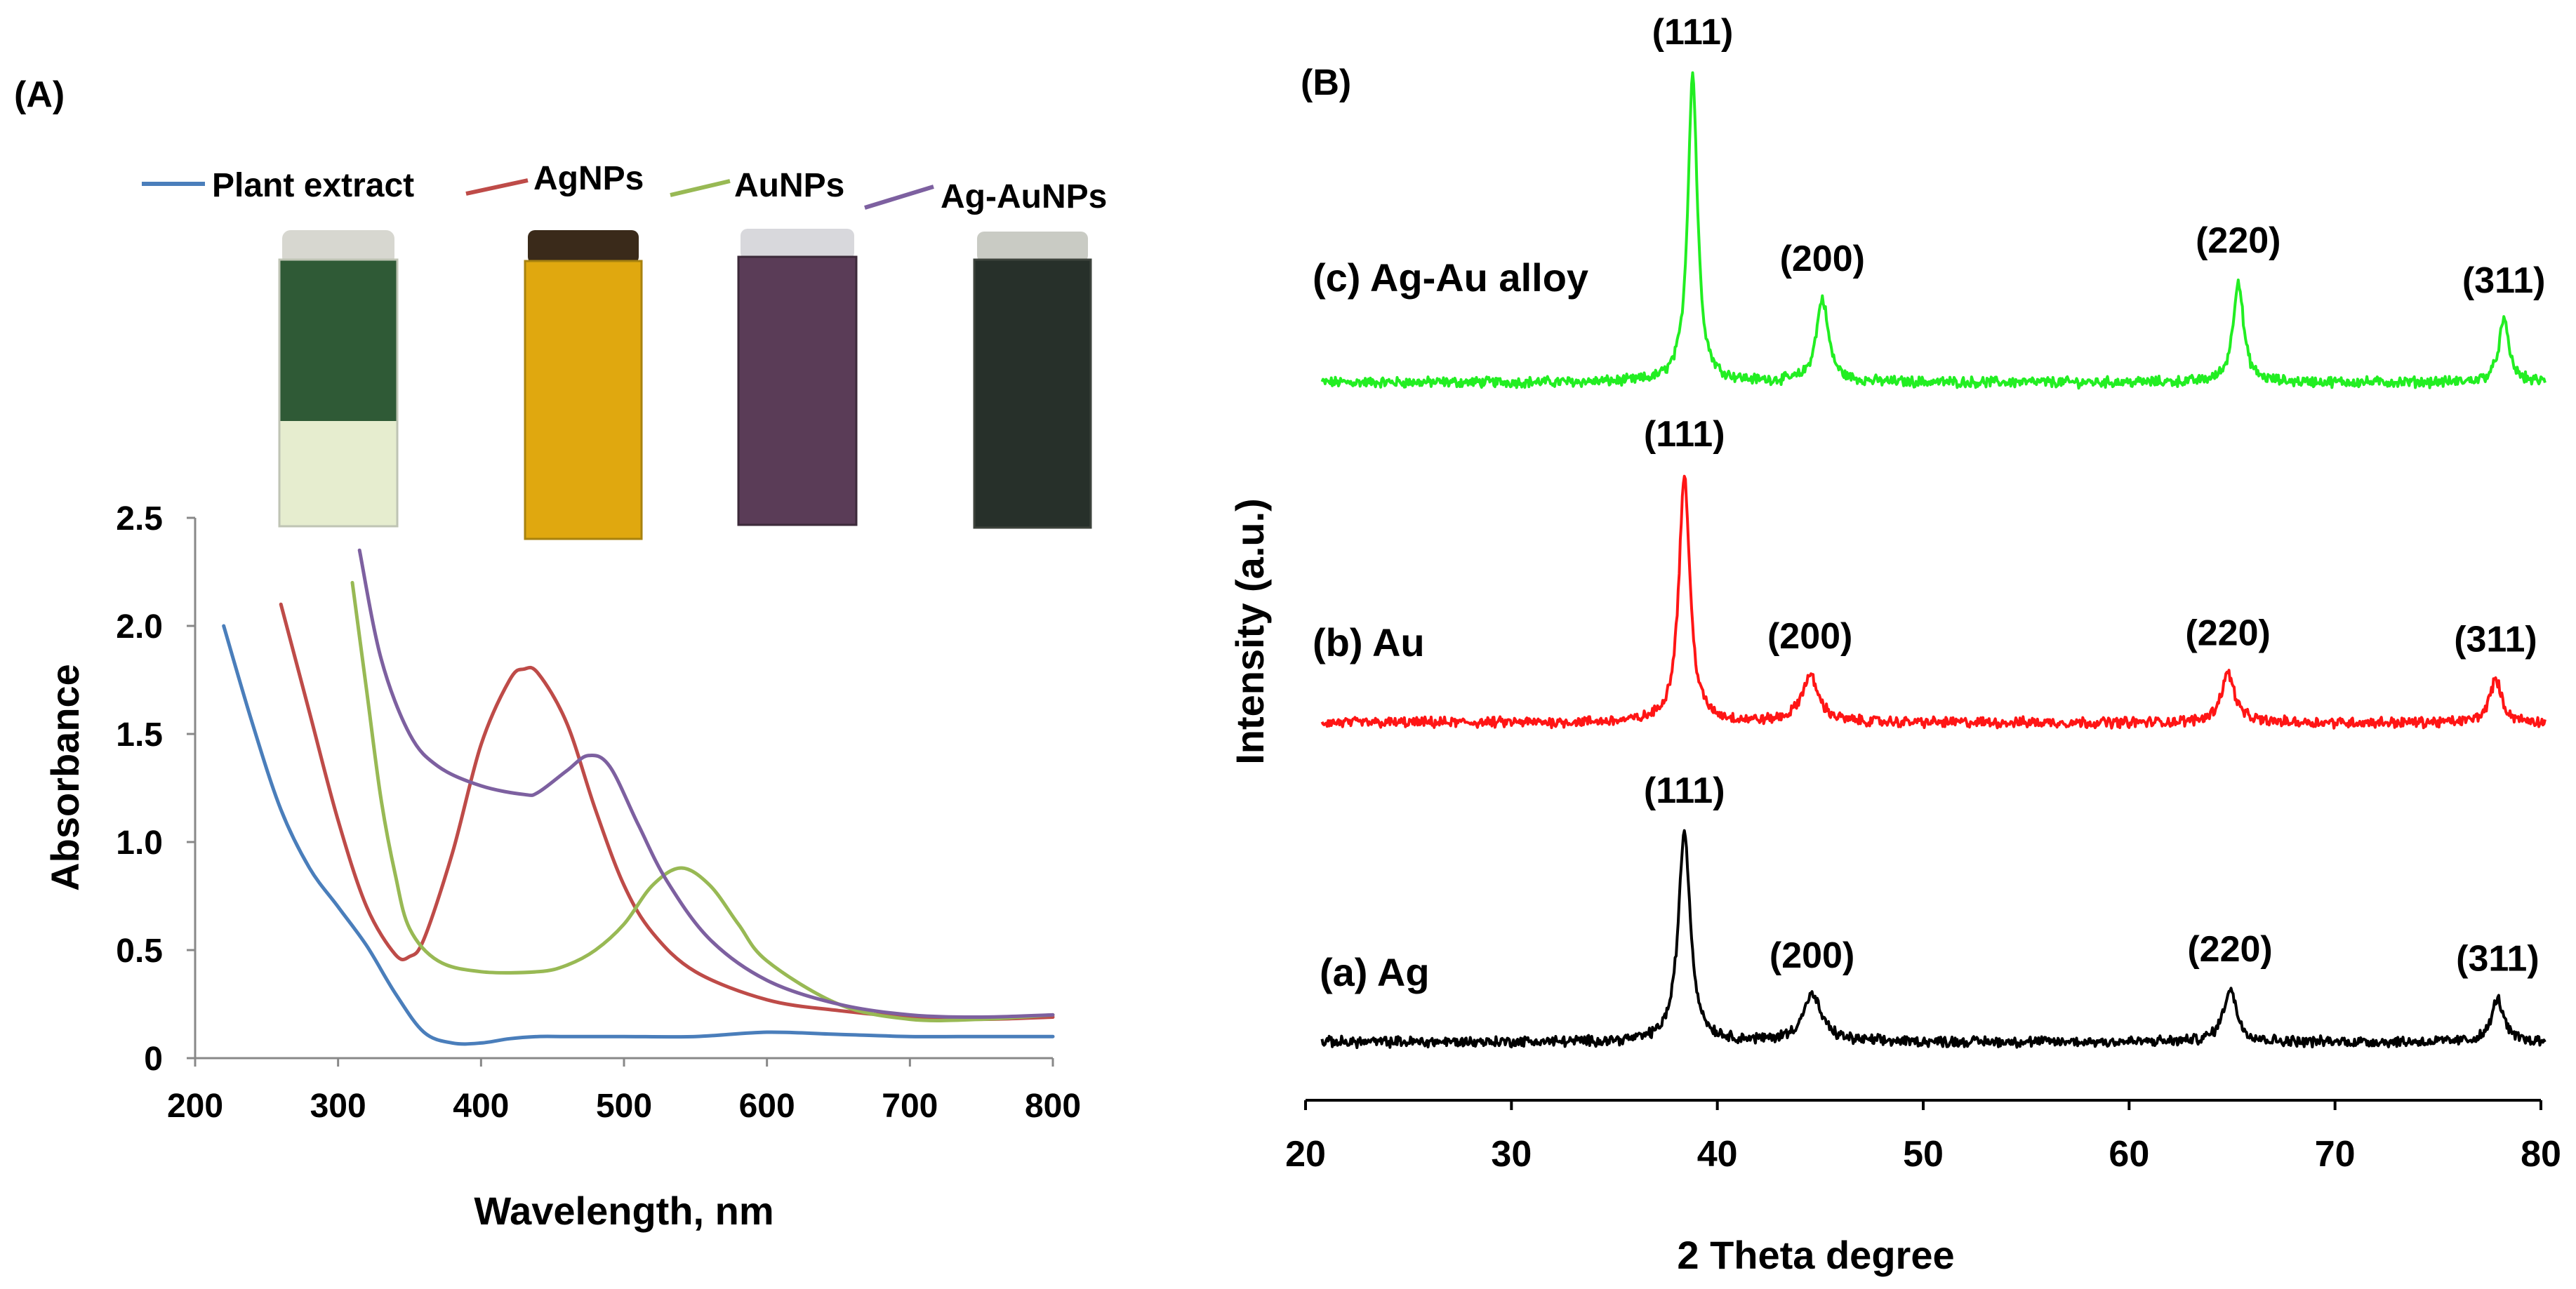  What do you see at coordinates (156, 789) in the screenshot?
I see `uv-y-ticks: 0 0.5 1.0 1.5 2.0 2.5` at bounding box center [156, 789].